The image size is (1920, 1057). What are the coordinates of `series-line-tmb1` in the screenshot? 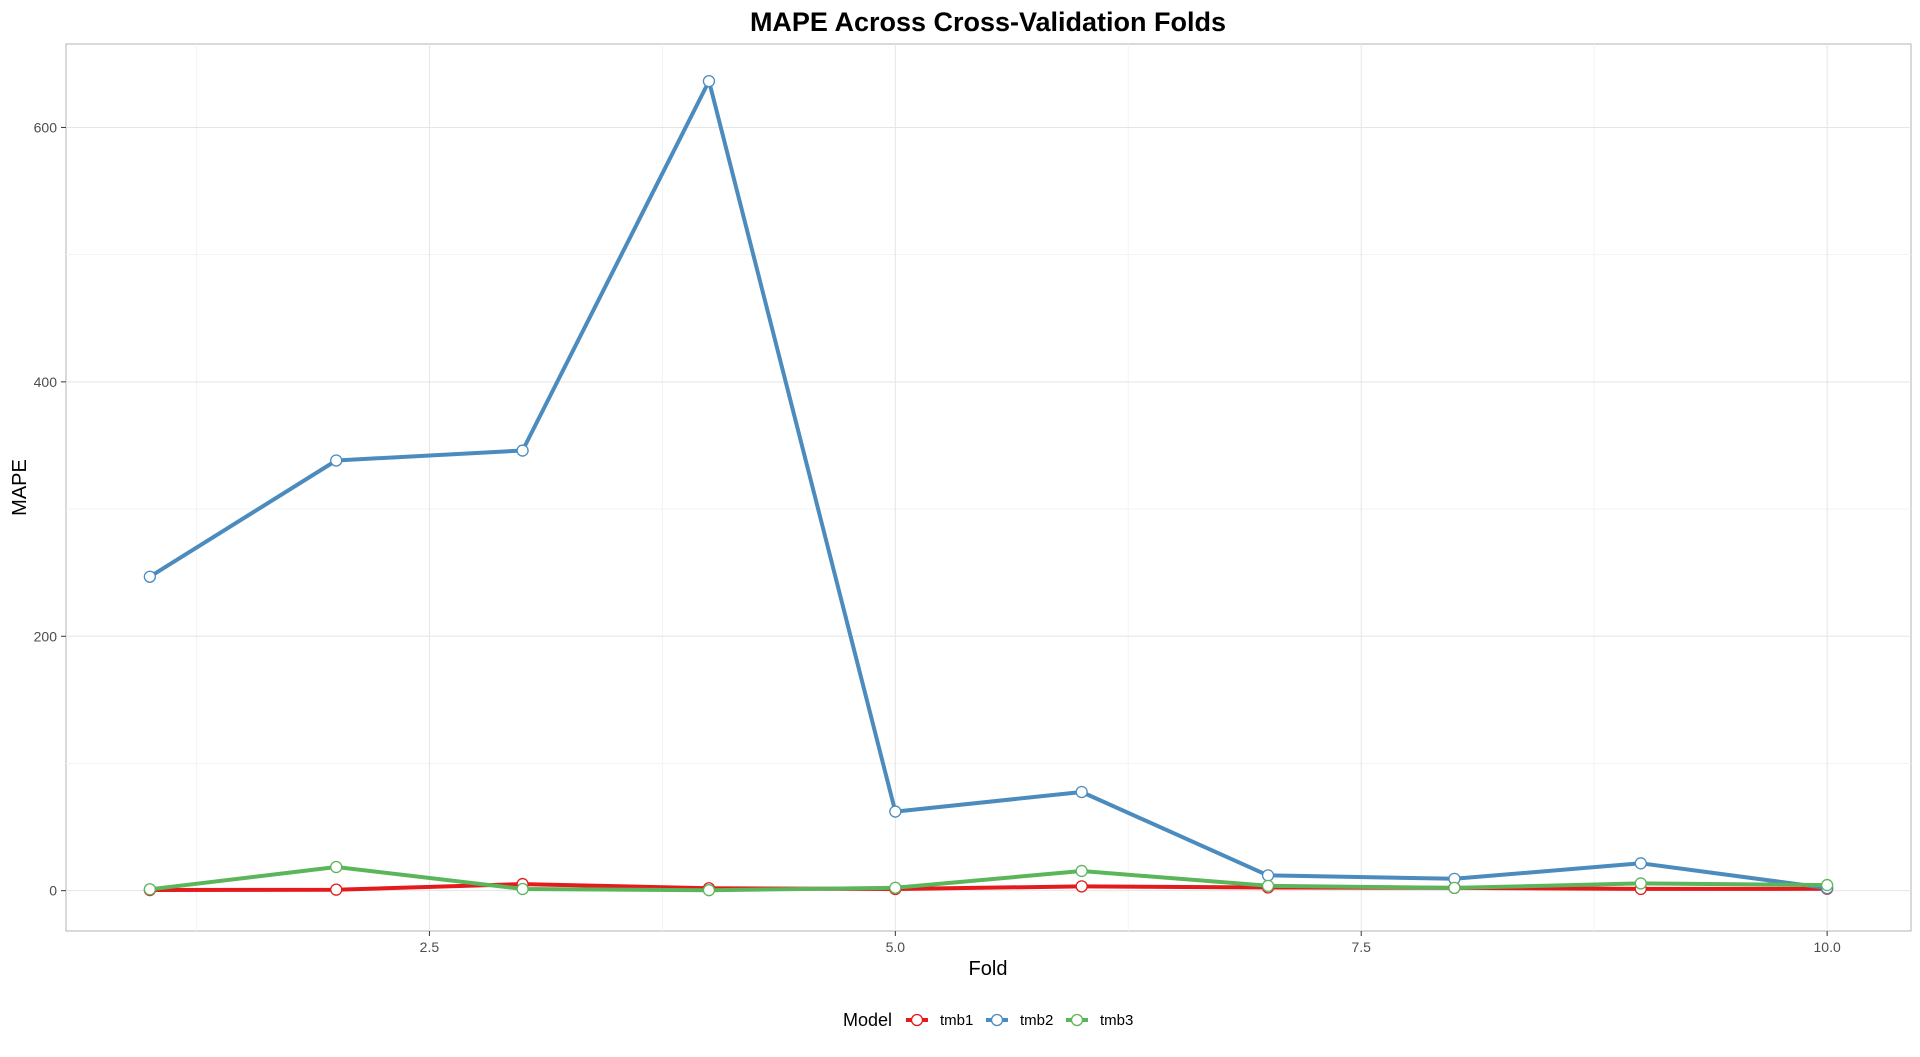 It's located at (988, 887).